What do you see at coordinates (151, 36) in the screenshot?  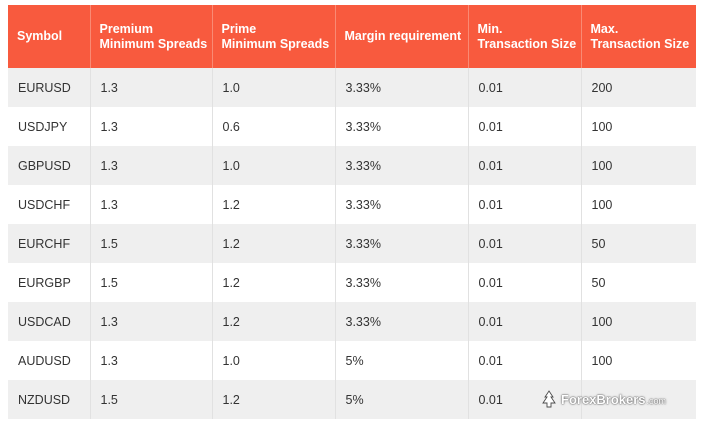 I see `header-premium-min-spreads: Premium Minimum Spreads` at bounding box center [151, 36].